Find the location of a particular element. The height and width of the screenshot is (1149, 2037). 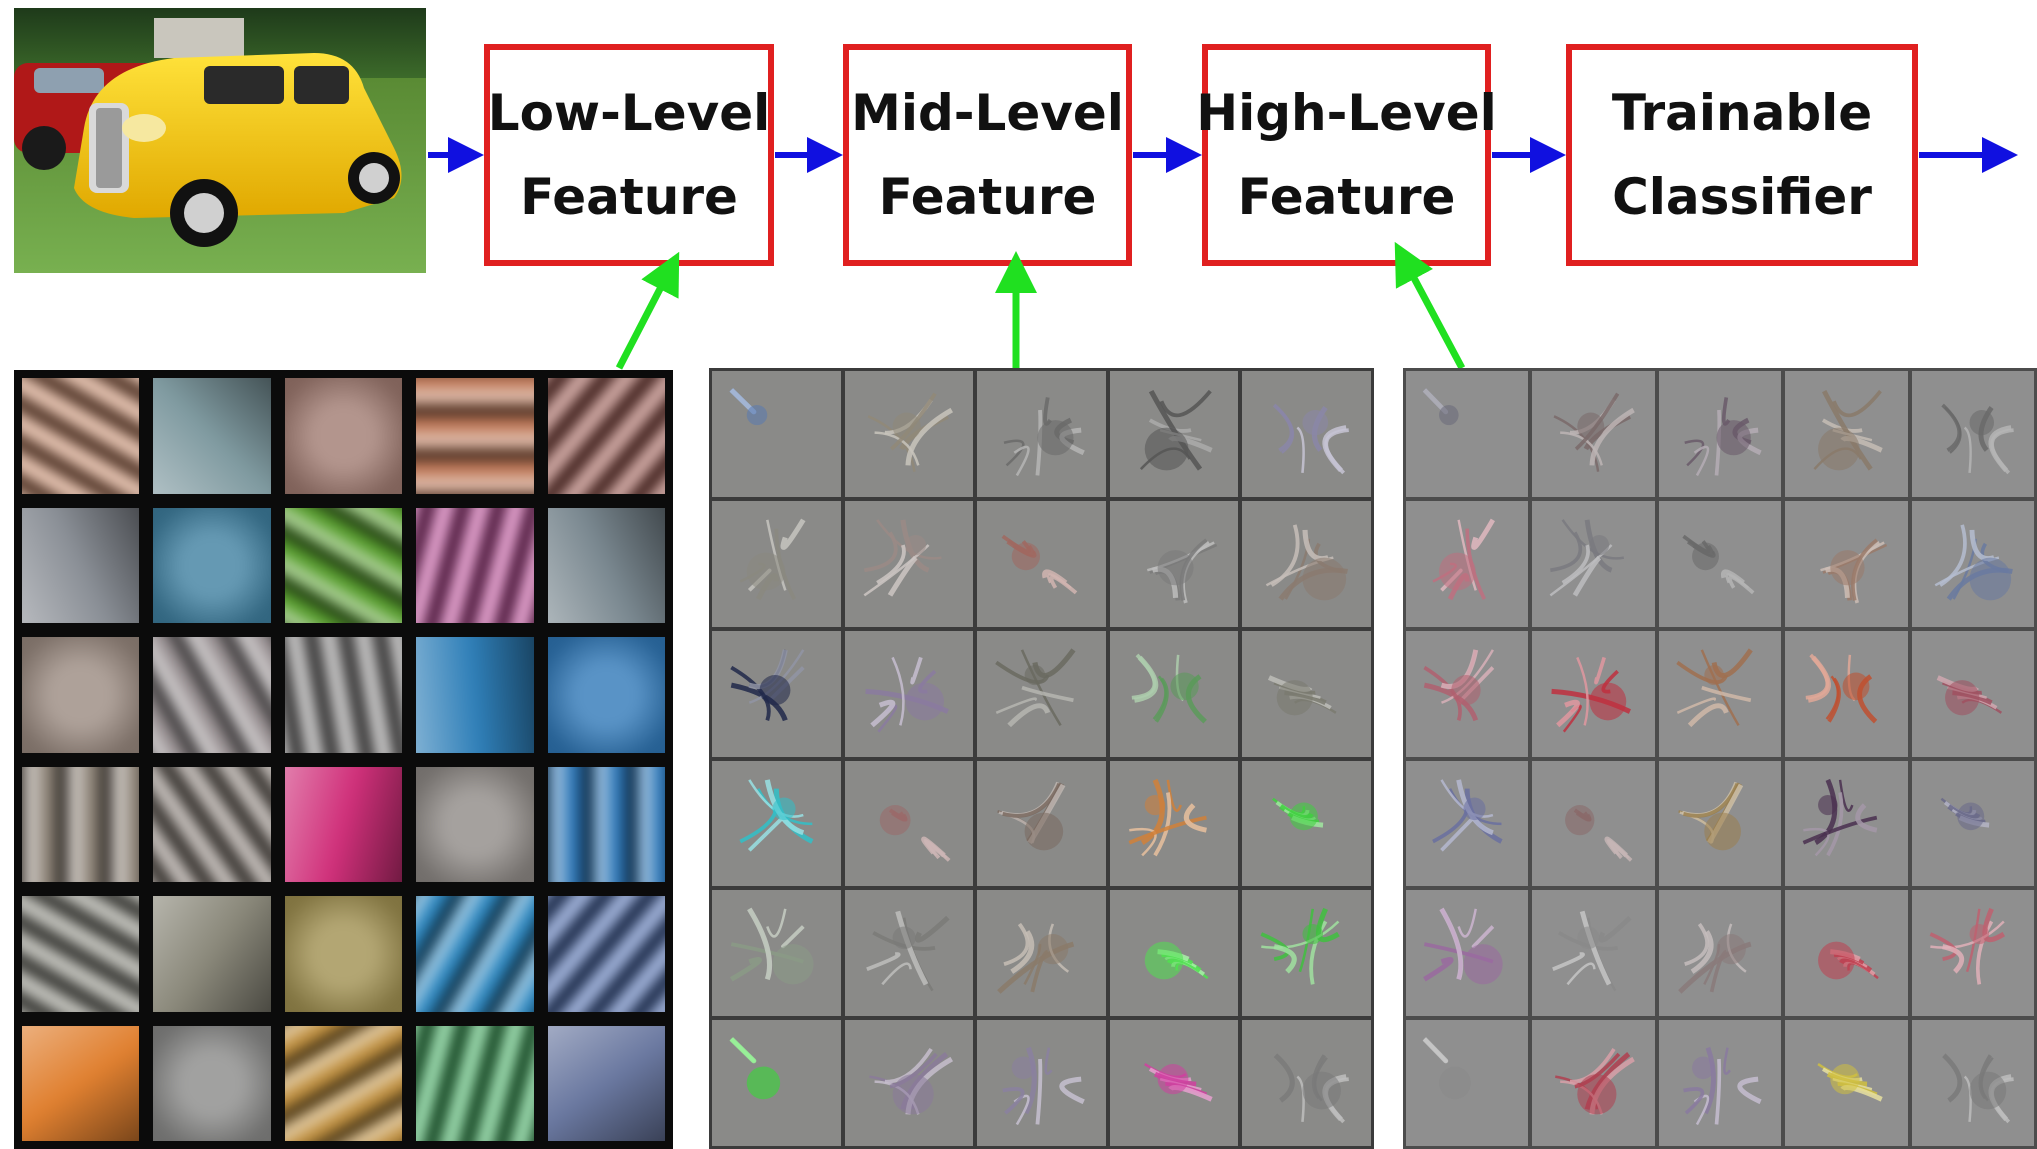

low-level-feature-box: Low-Level Feature is located at coordinates (629, 155).